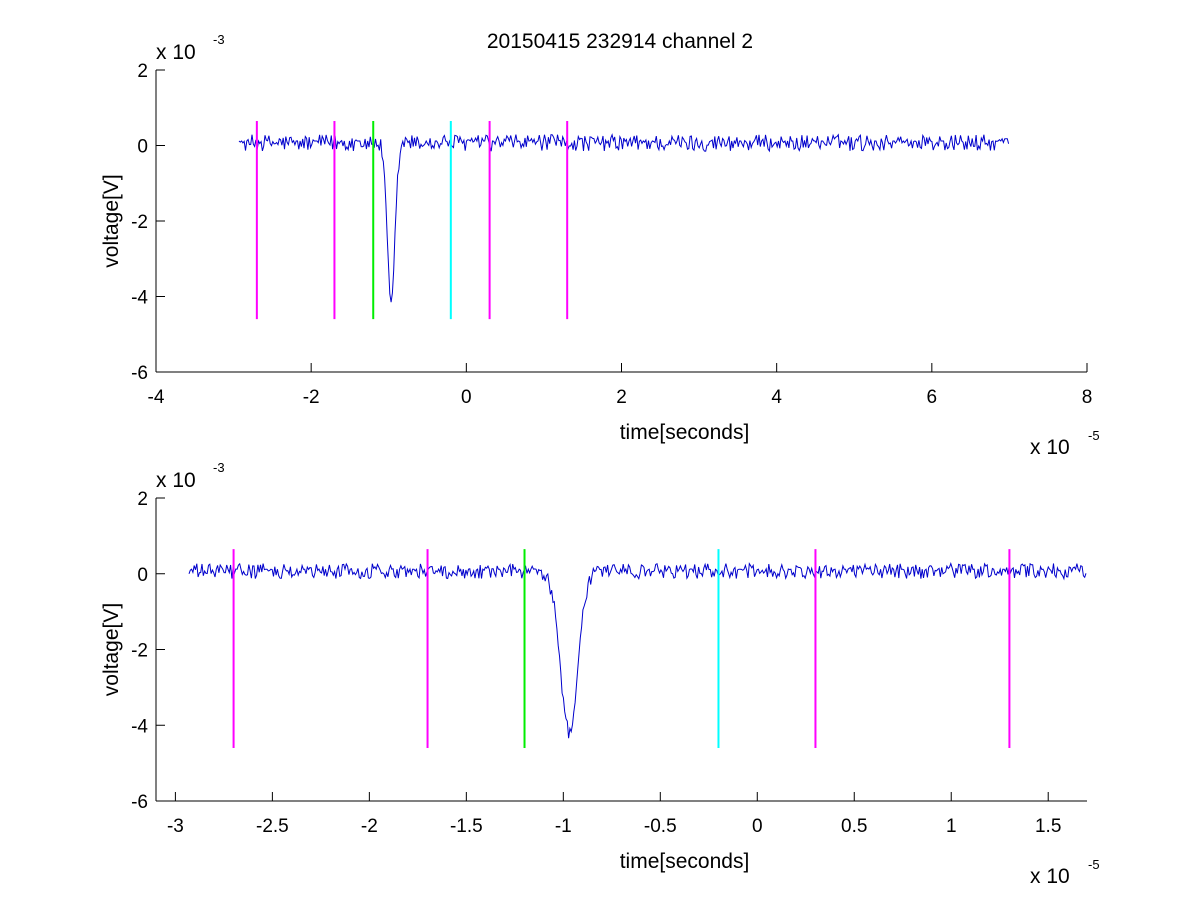 This screenshot has height=901, width=1200. Describe the element at coordinates (932, 397) in the screenshot. I see `x-tick-label: 6` at that location.